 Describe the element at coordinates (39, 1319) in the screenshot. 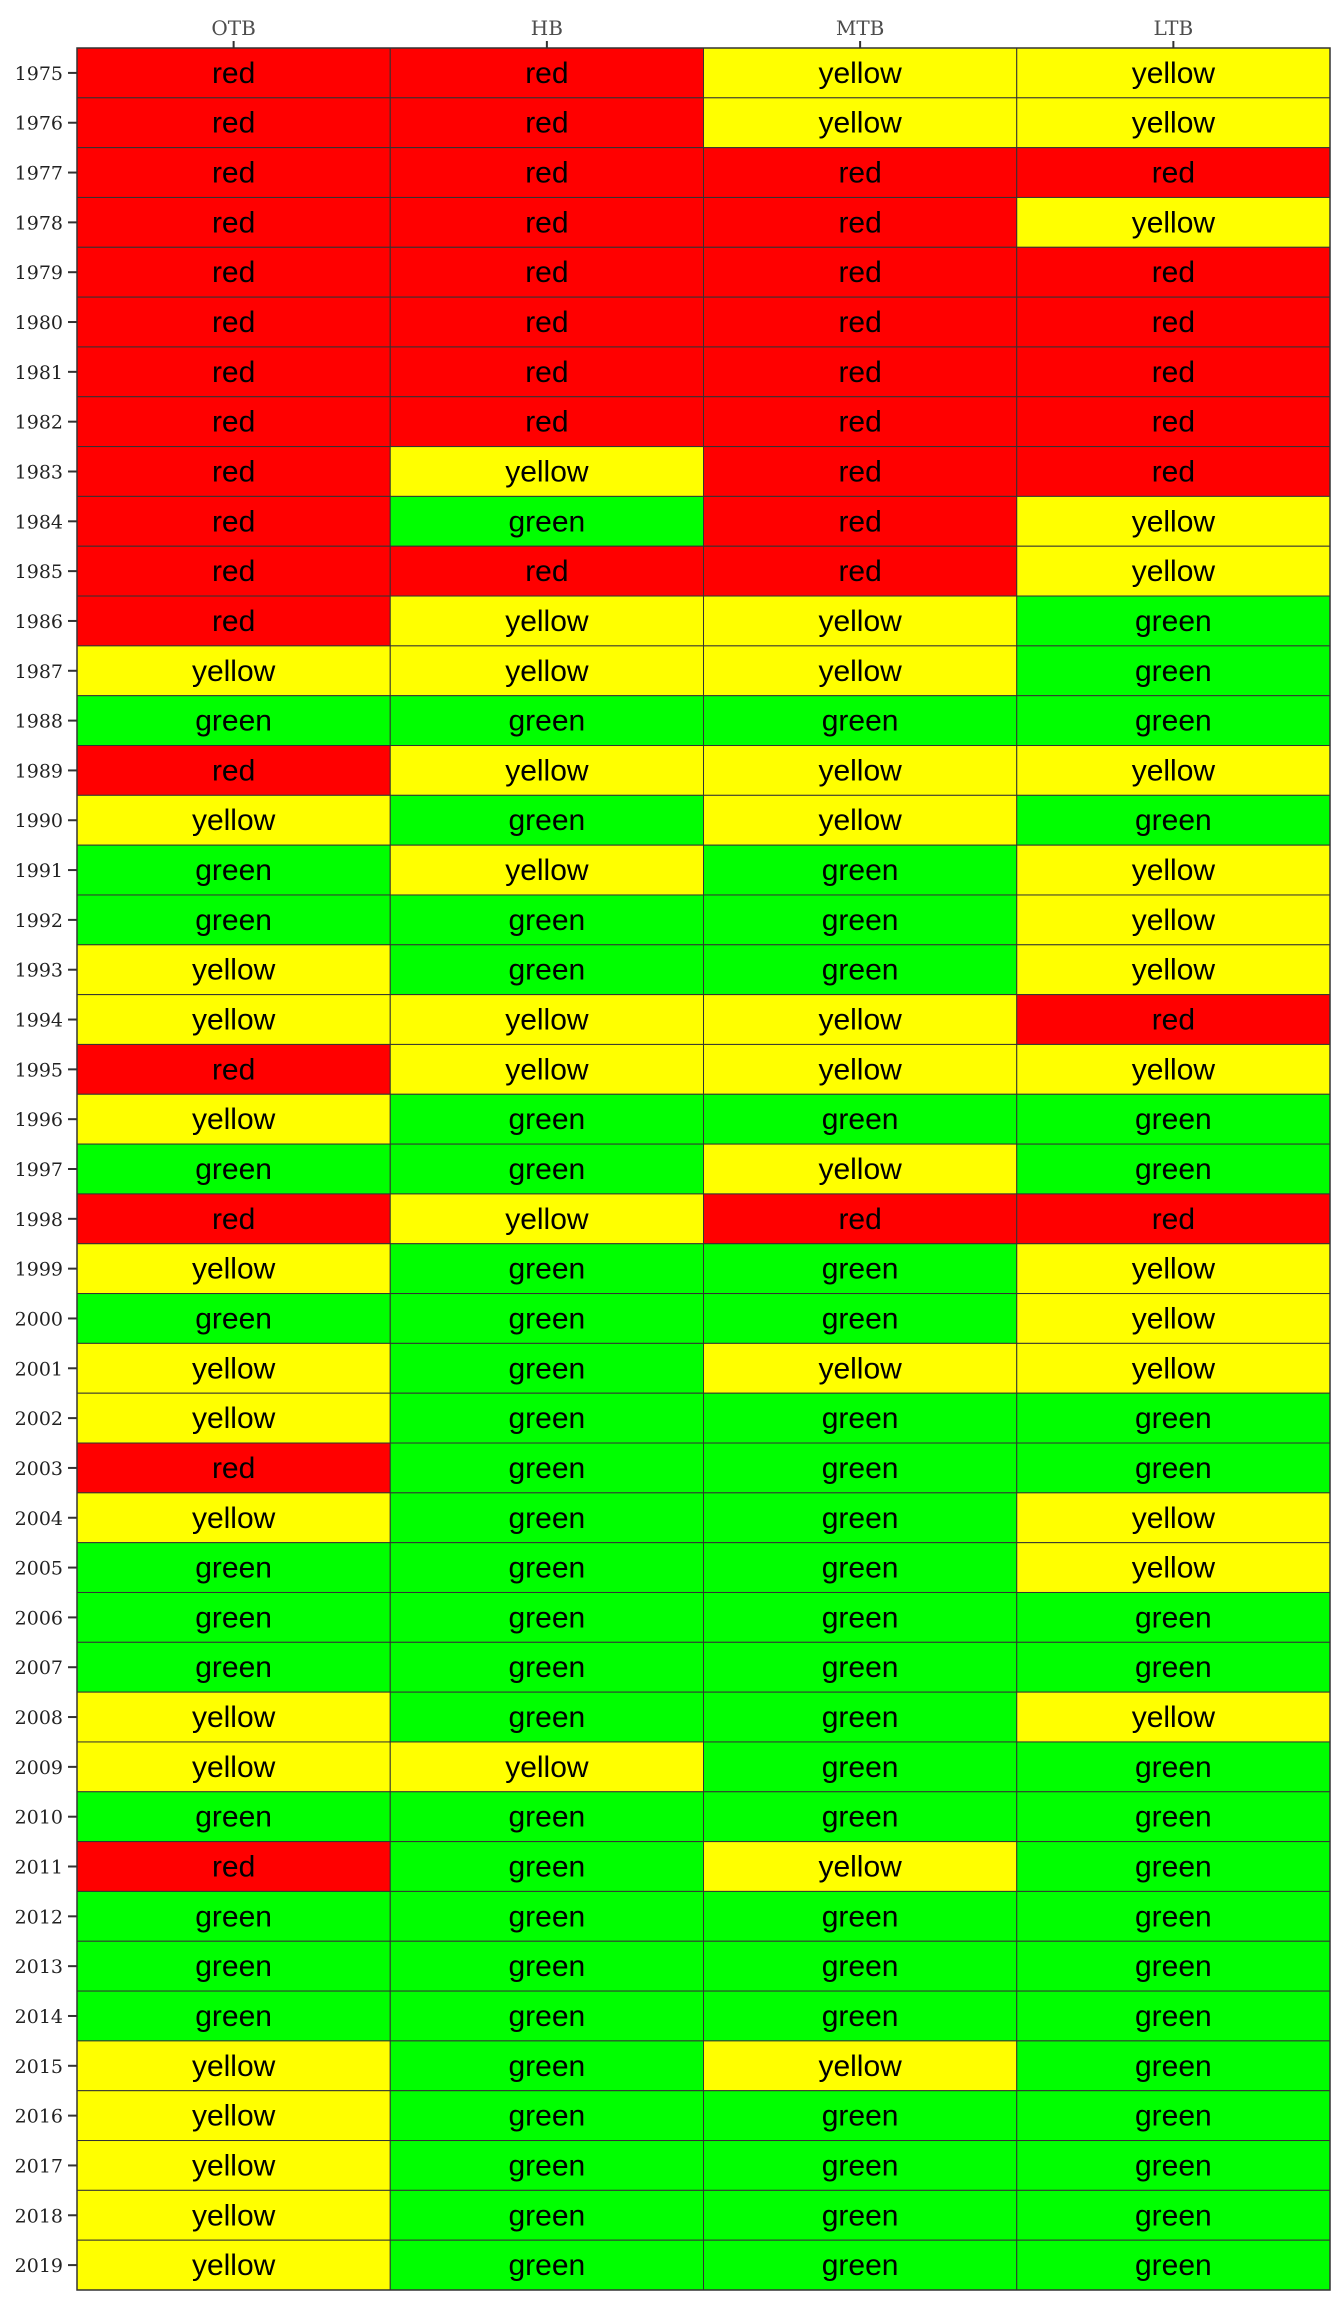

I see `row-label-2000: 2000` at that location.